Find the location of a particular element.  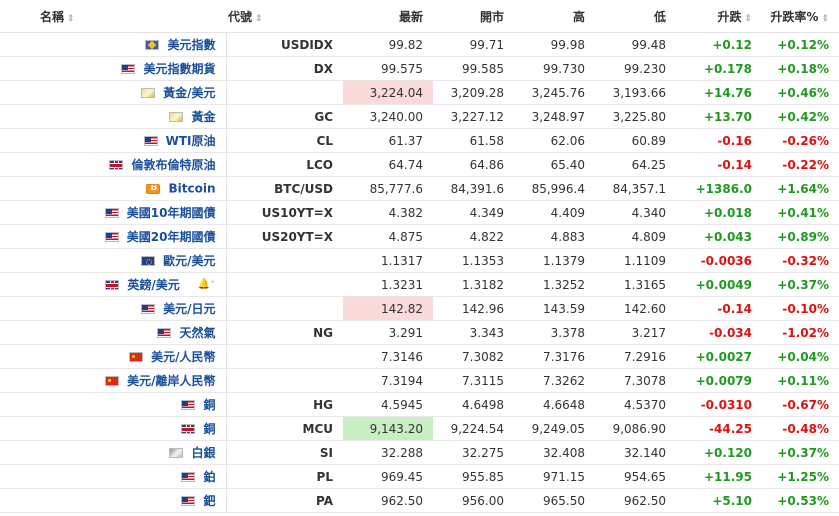

table-row: 銅 HG 4.5945 4.6498 4.6648 4.5370 -0.0310 -0.67% is located at coordinates (419, 404).